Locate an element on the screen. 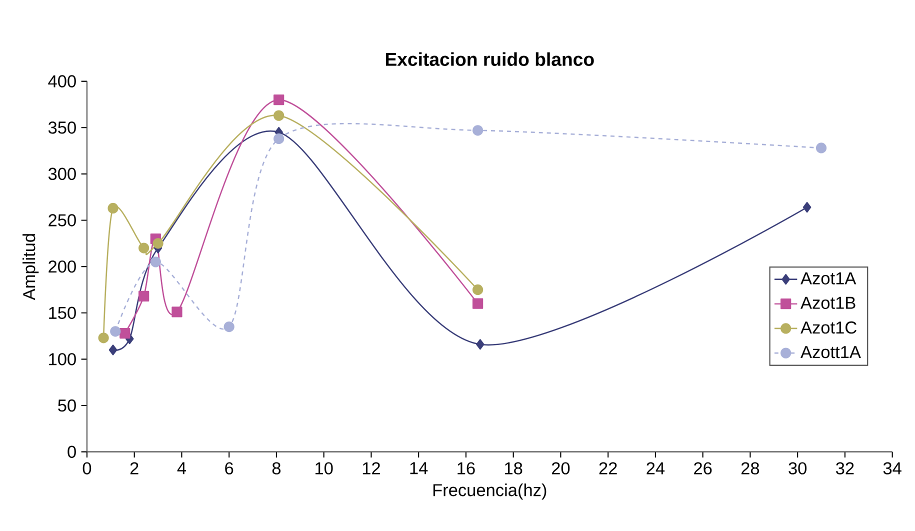 Image resolution: width=915 pixels, height=531 pixels. y-tick-label: 50 is located at coordinates (67, 405).